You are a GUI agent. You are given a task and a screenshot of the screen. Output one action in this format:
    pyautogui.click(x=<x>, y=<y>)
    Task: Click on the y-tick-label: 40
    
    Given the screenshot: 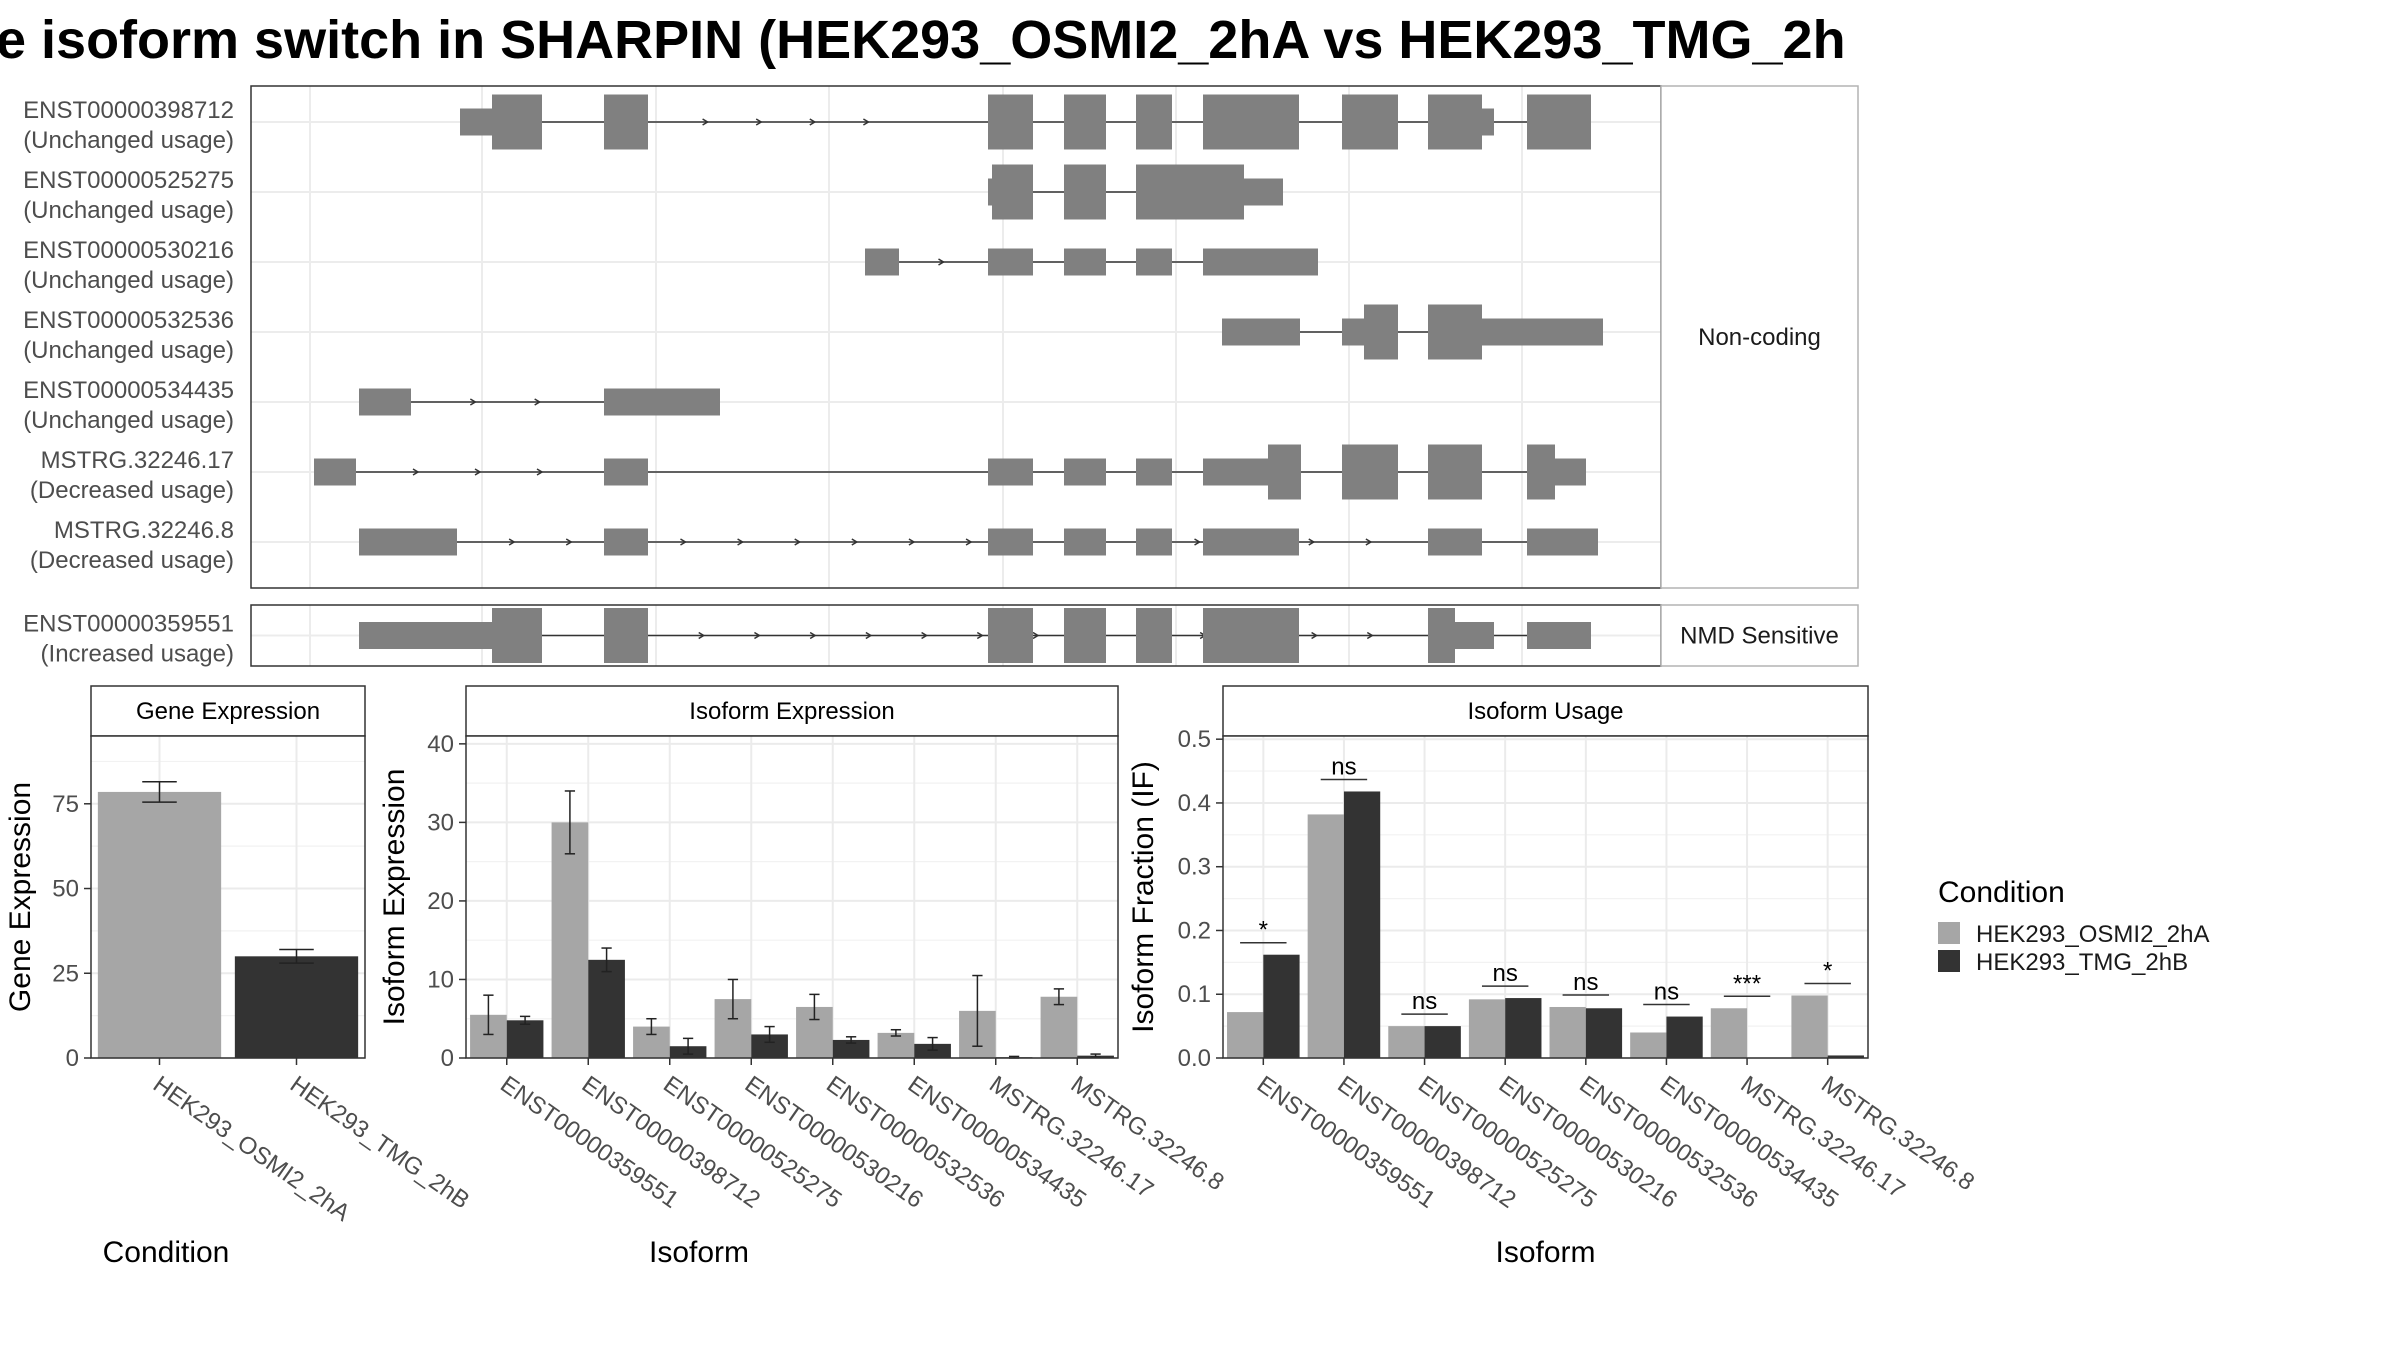 What is the action you would take?
    pyautogui.click(x=440, y=744)
    